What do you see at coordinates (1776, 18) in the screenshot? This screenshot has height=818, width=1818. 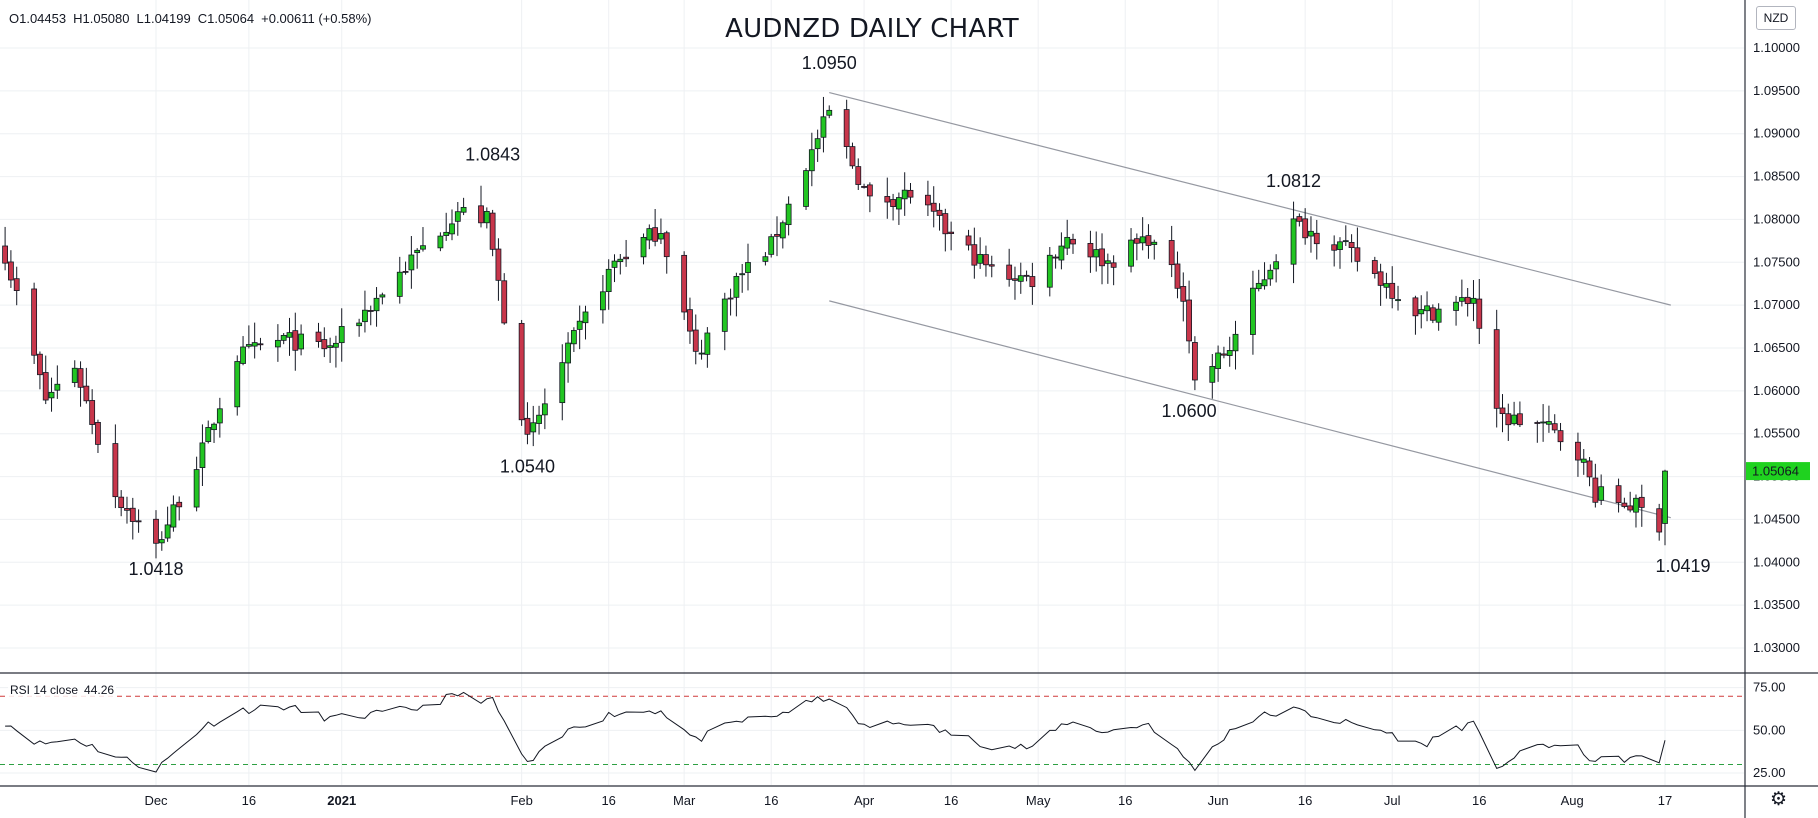 I see `currency-button: NZD` at bounding box center [1776, 18].